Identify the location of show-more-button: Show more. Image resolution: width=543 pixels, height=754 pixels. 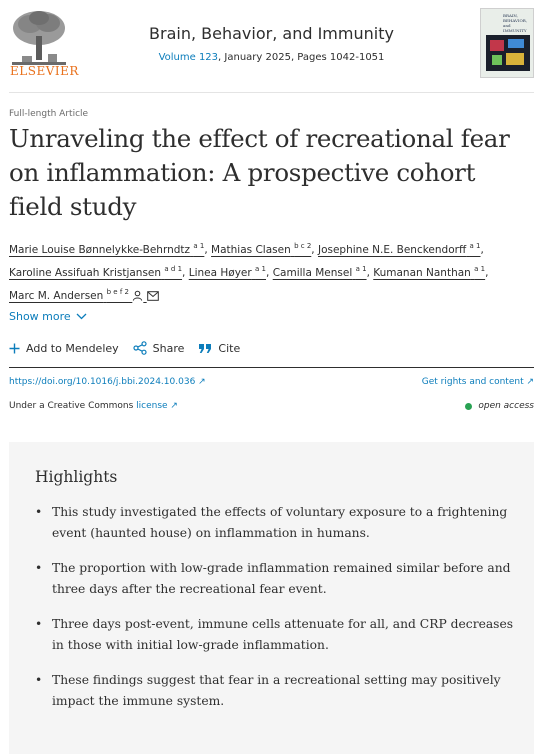
(48, 316).